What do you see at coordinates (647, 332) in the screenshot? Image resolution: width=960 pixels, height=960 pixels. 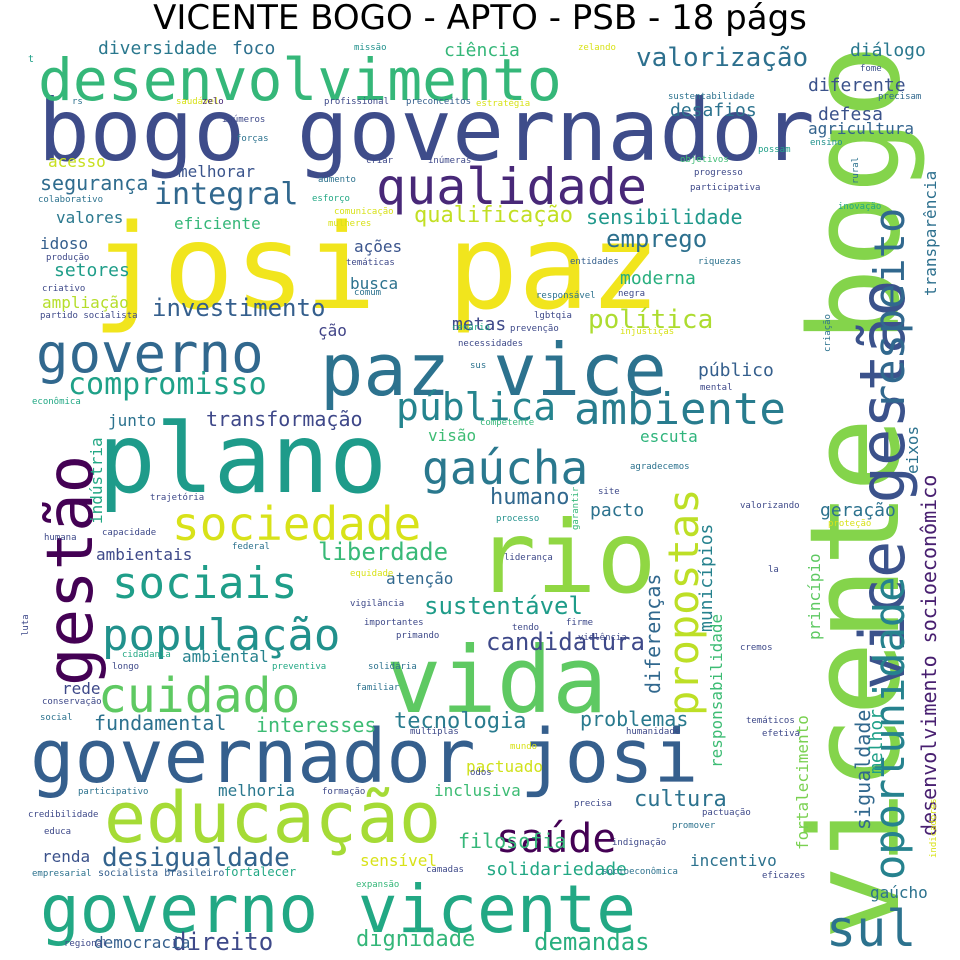 I see `word-injusticas: injustiças` at bounding box center [647, 332].